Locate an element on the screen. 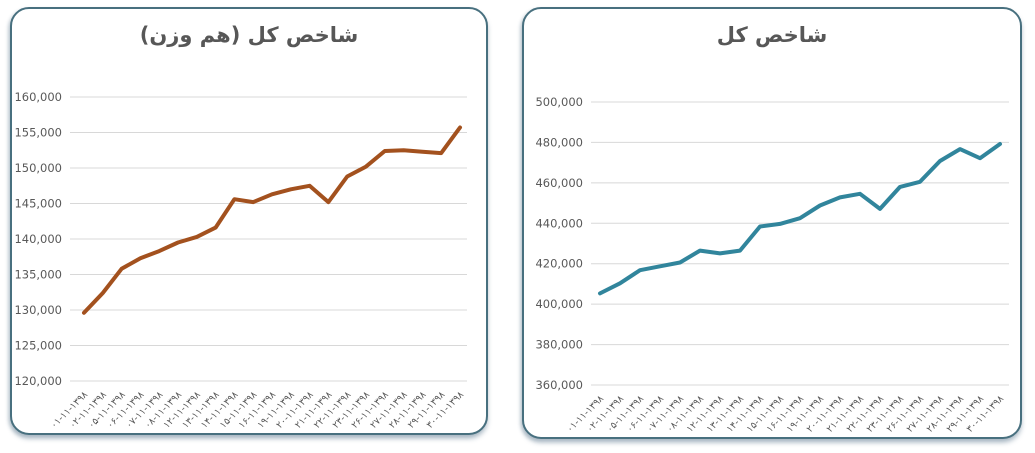 The width and height of the screenshot is (1035, 453). y-tick-label: 360,000 is located at coordinates (559, 385).